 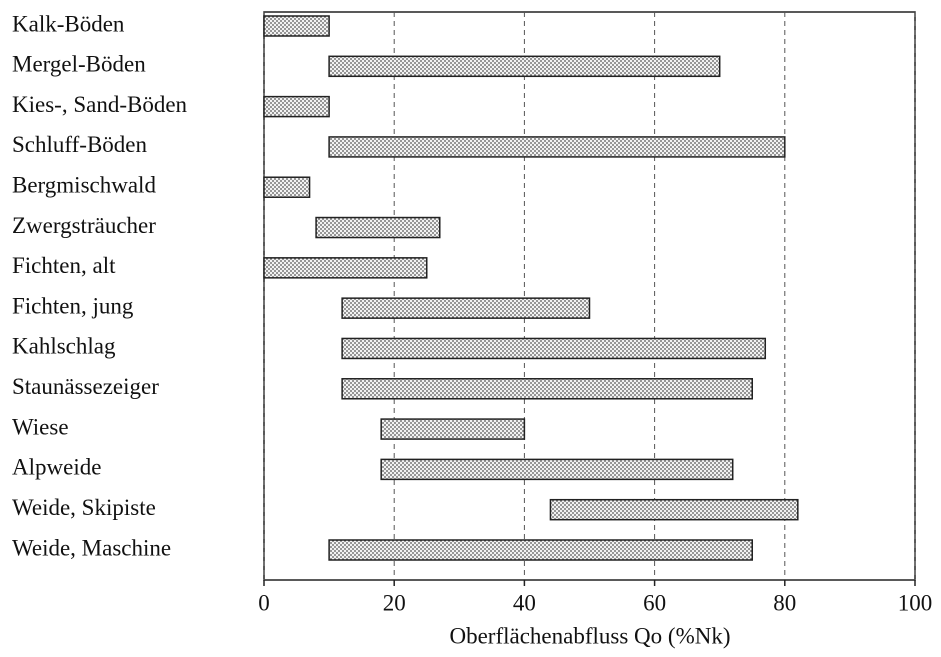 What do you see at coordinates (264, 602) in the screenshot?
I see `x-tick-label: 0` at bounding box center [264, 602].